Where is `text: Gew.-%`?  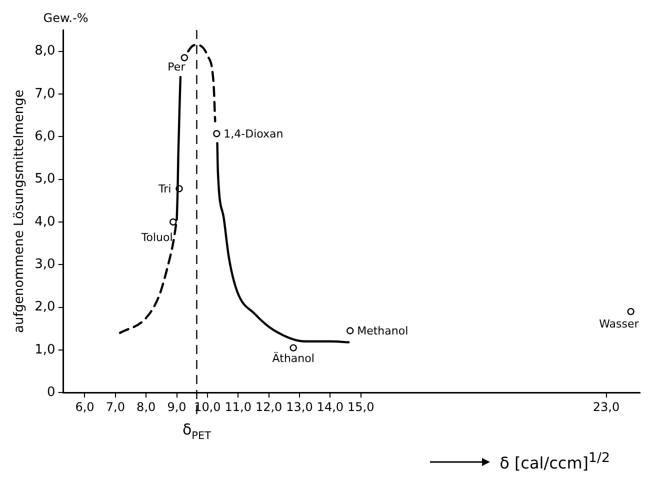 text: Gew.-% is located at coordinates (65, 18).